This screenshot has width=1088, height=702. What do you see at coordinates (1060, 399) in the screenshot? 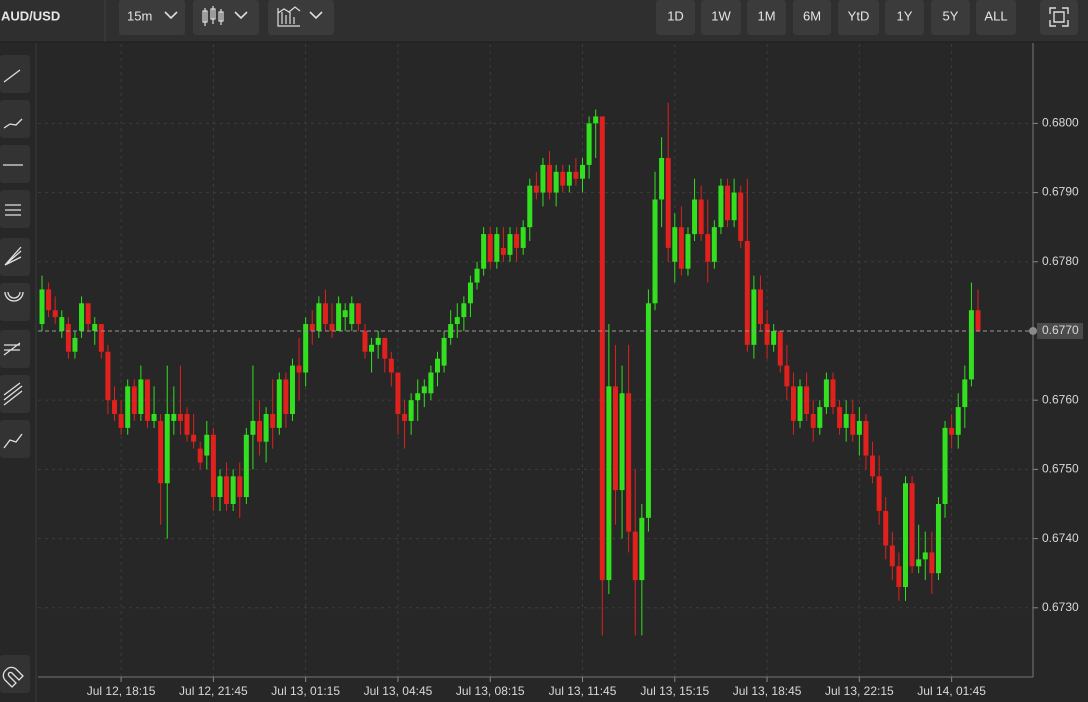
I see `y-tick-label: 0.6760` at bounding box center [1060, 399].